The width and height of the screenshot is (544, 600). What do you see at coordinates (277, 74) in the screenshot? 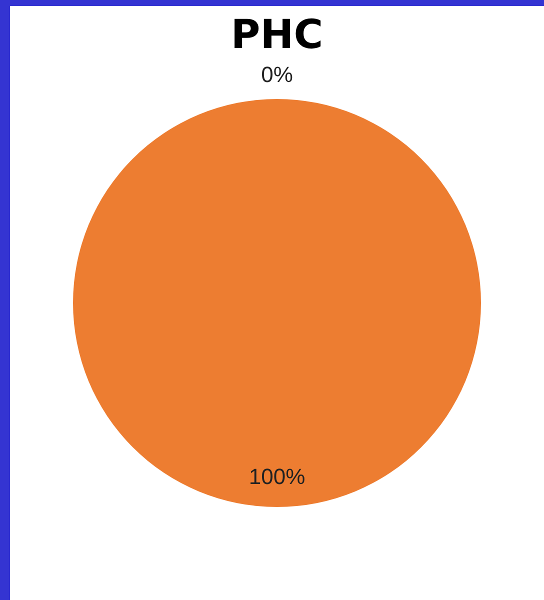
I see `text: 0%` at bounding box center [277, 74].